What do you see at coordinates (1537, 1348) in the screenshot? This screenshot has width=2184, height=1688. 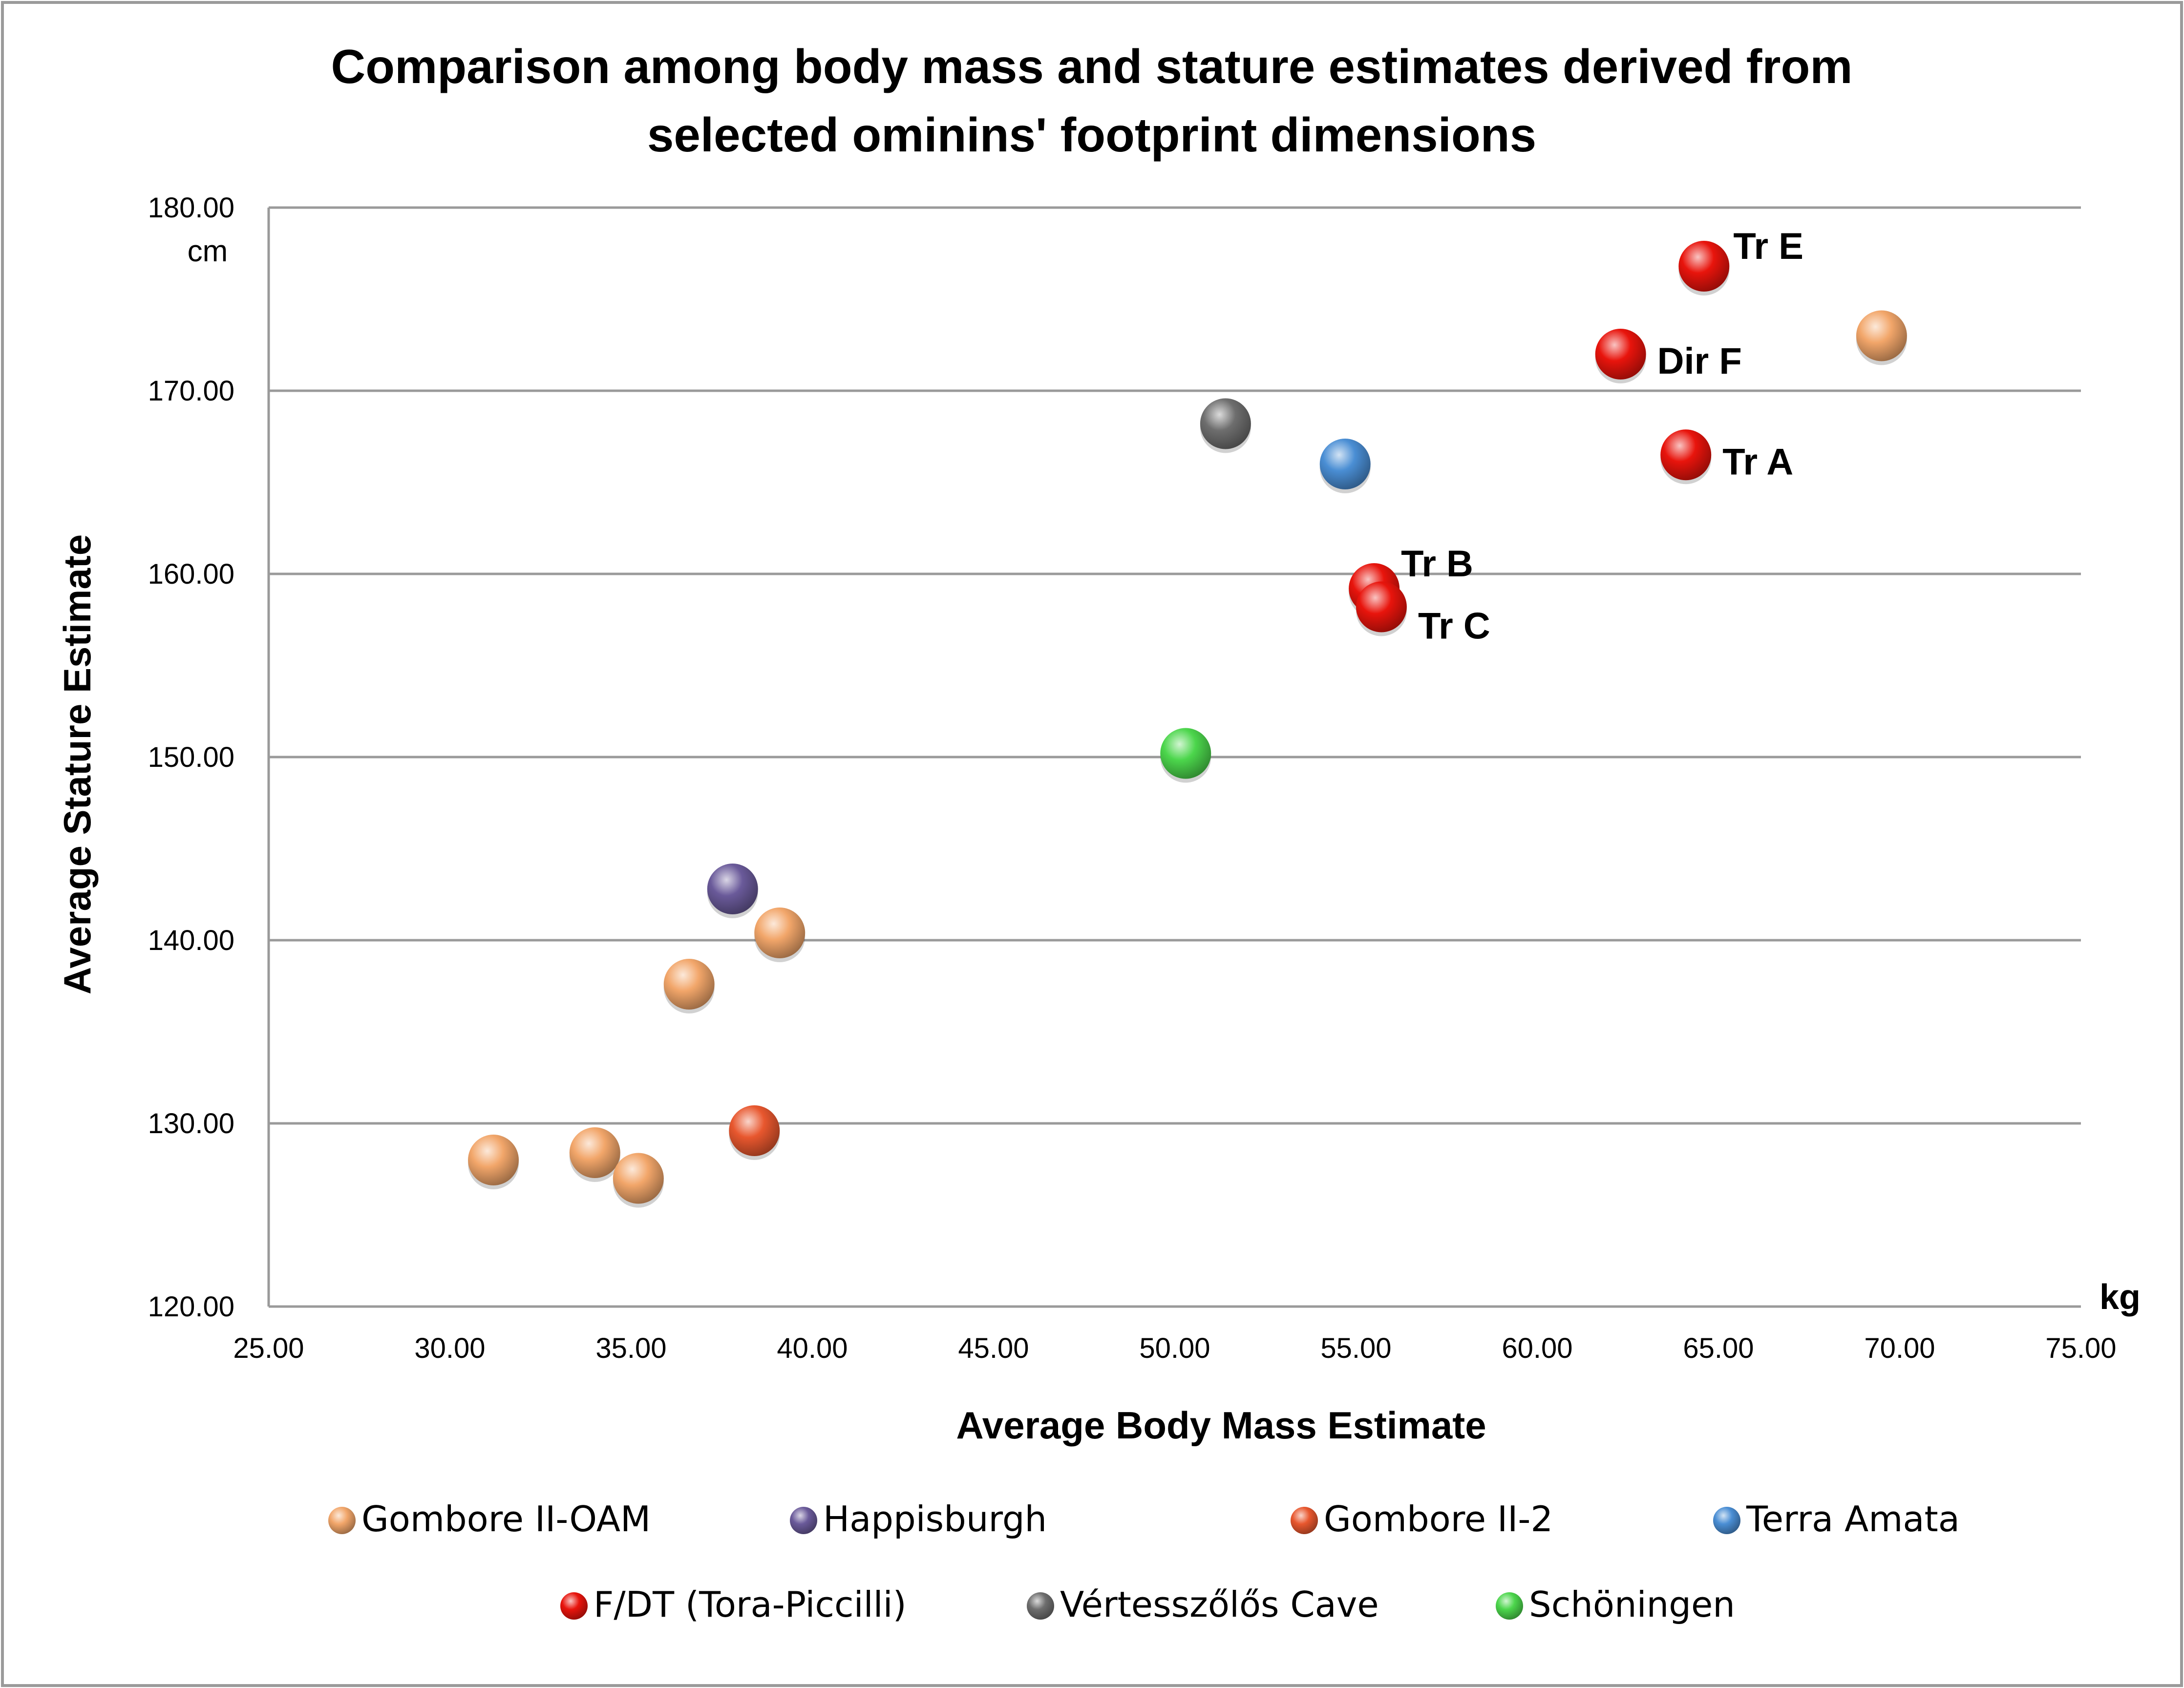 I see `x-tick-label: 60.00` at bounding box center [1537, 1348].